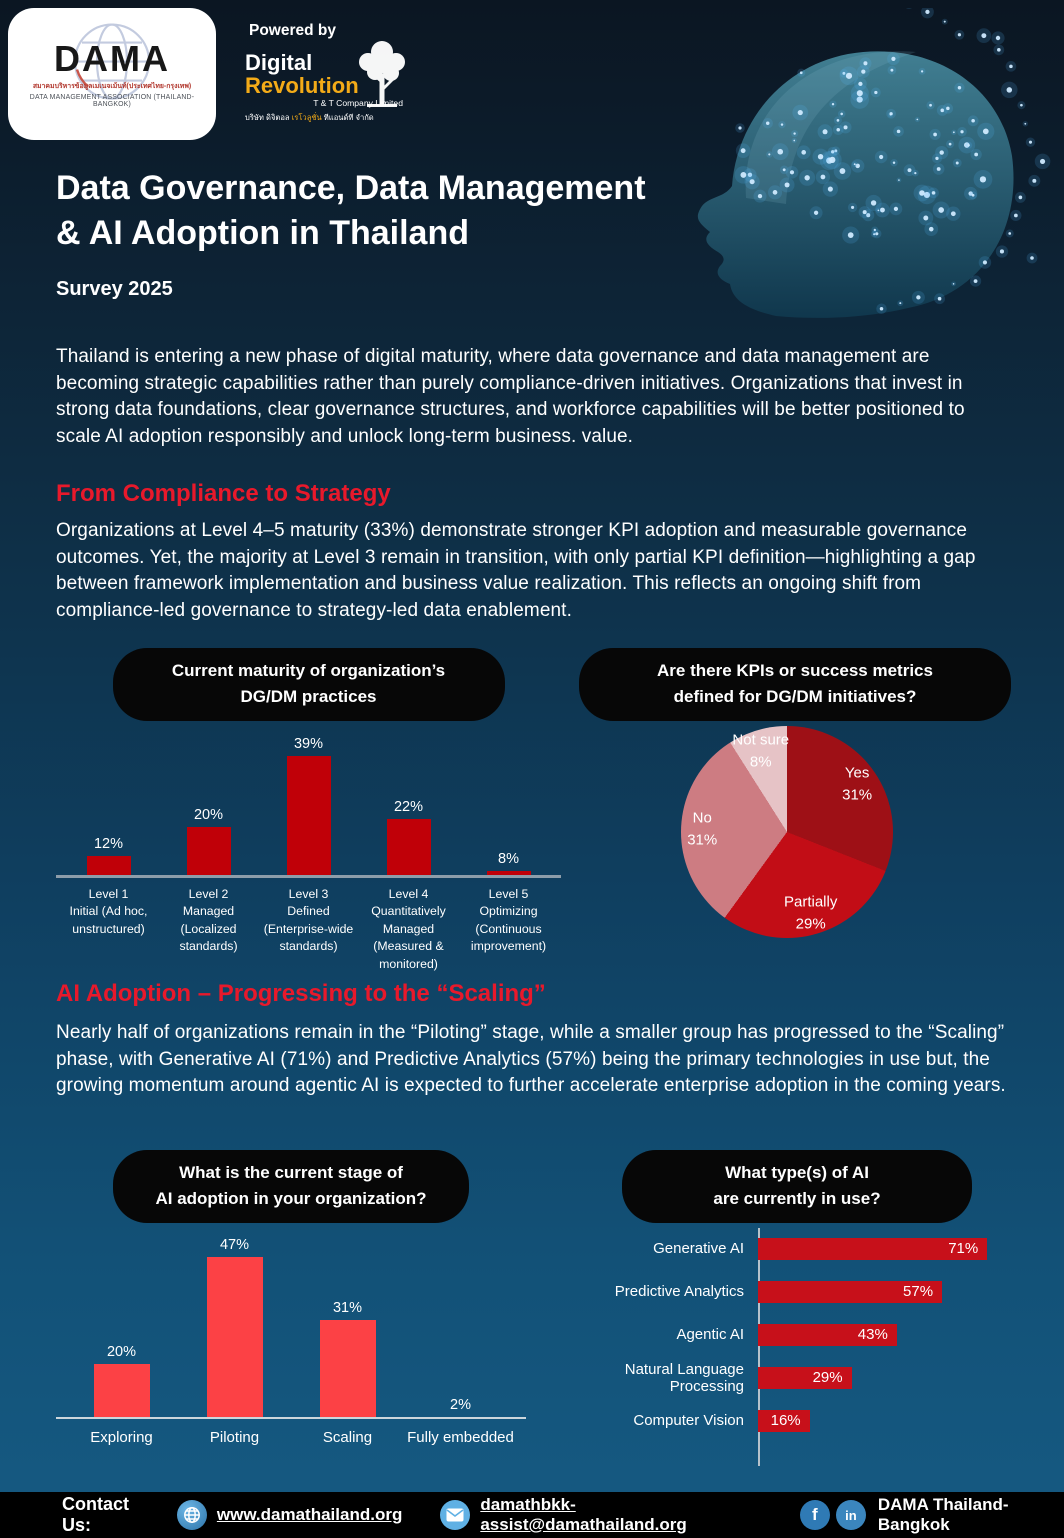 This screenshot has width=1064, height=1538. What do you see at coordinates (191, 1515) in the screenshot?
I see `globe-icon` at bounding box center [191, 1515].